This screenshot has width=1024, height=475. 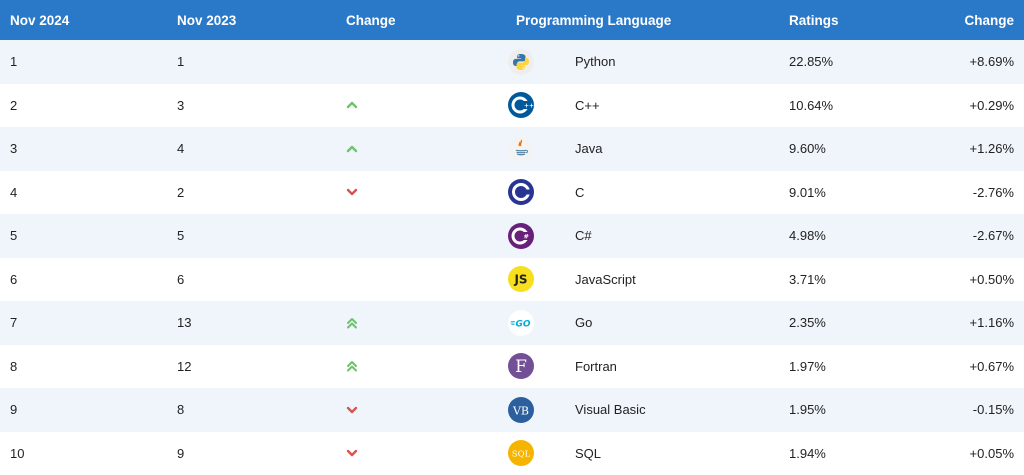 I want to click on language-logo-cell: ++, so click(x=541, y=106).